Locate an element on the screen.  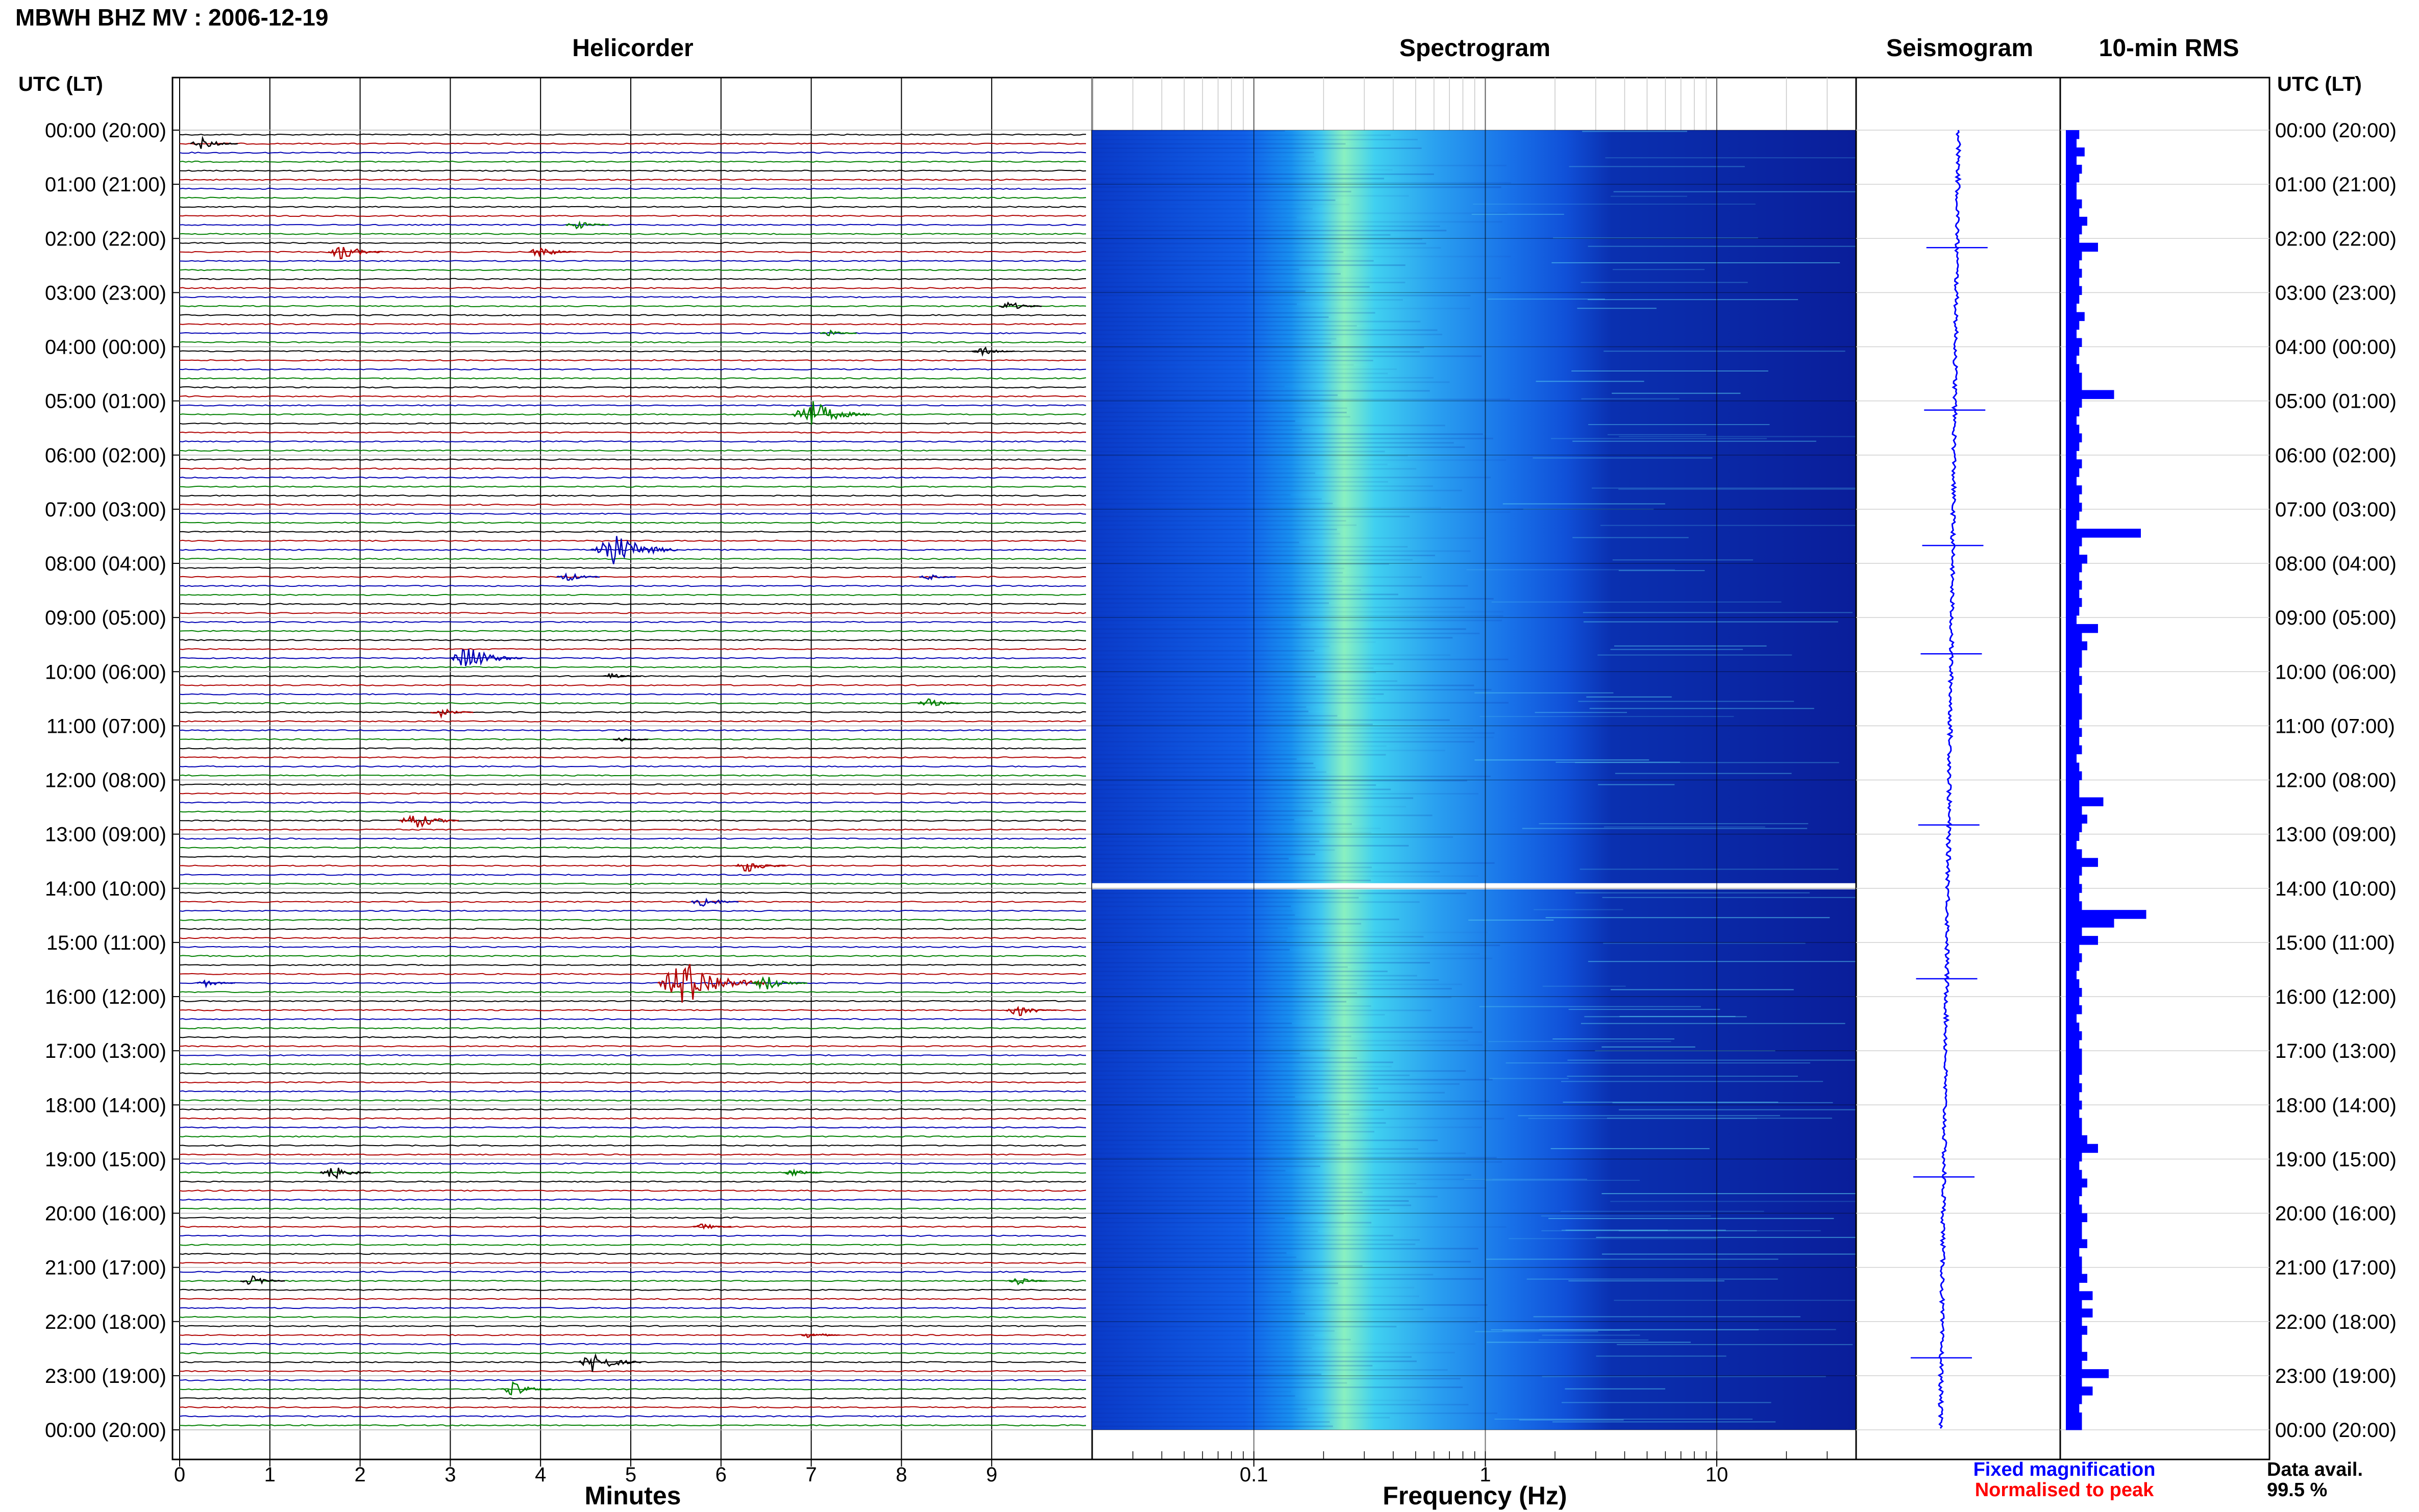
time-tick-label-right: 12:00 (08:00) is located at coordinates (2336, 781).